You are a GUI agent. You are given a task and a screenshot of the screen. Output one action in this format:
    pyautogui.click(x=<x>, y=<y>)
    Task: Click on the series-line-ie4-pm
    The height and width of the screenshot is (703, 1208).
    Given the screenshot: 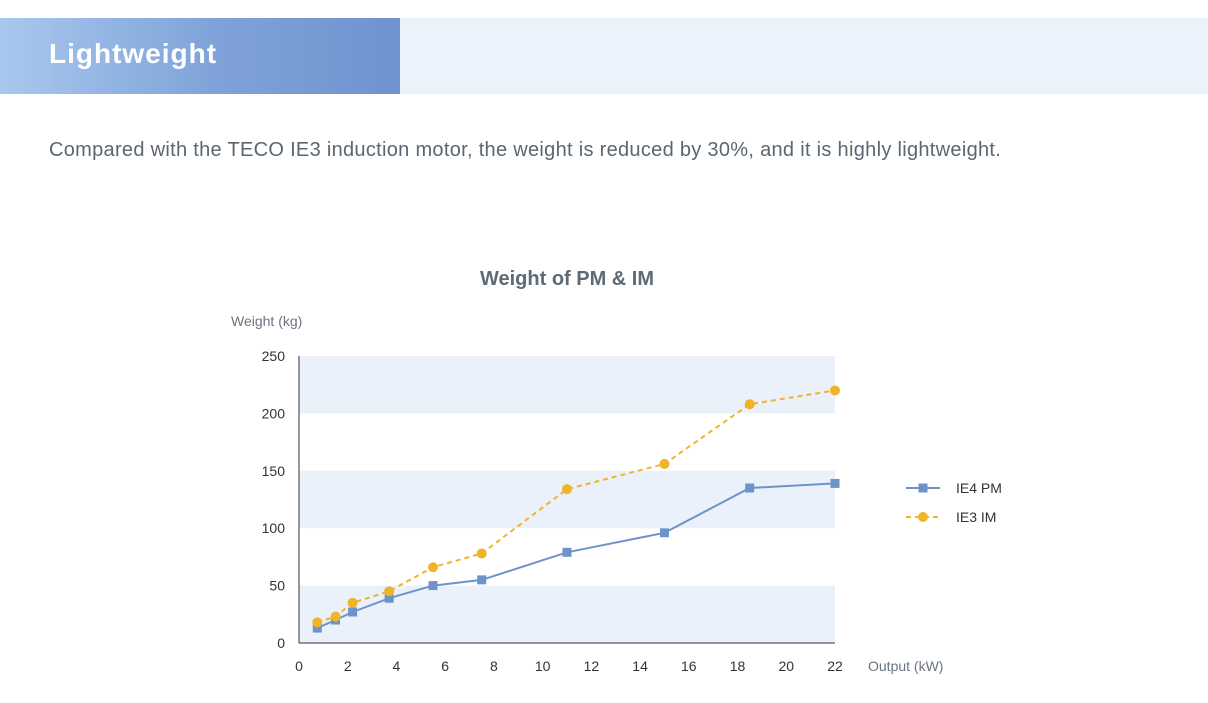 What is the action you would take?
    pyautogui.click(x=576, y=556)
    